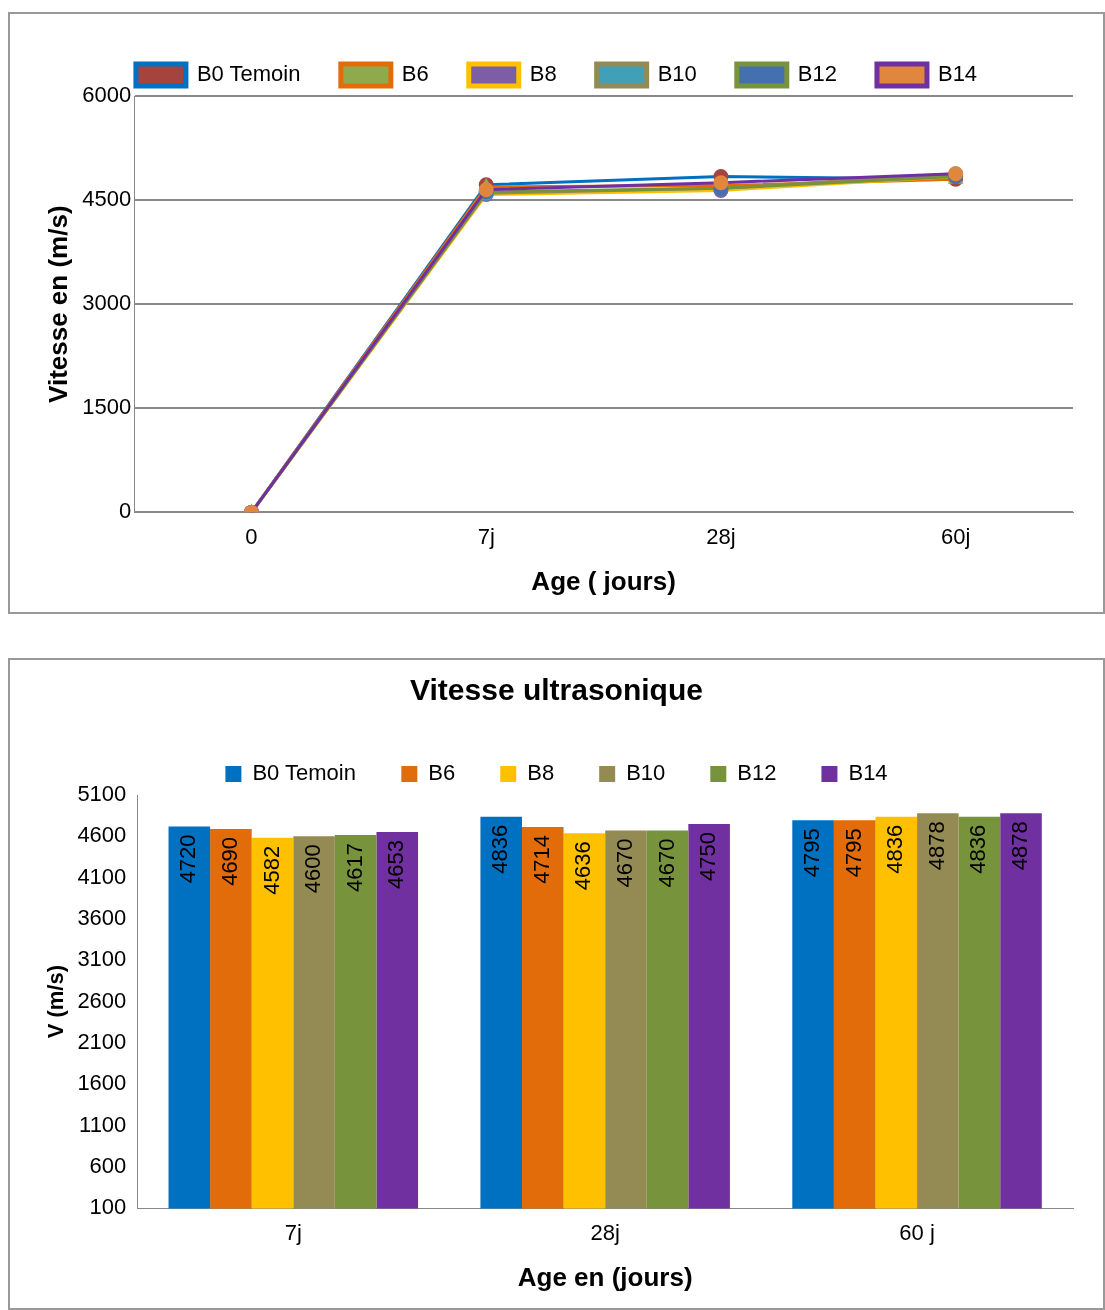  I want to click on y-tick-label: 1500, so click(107, 407).